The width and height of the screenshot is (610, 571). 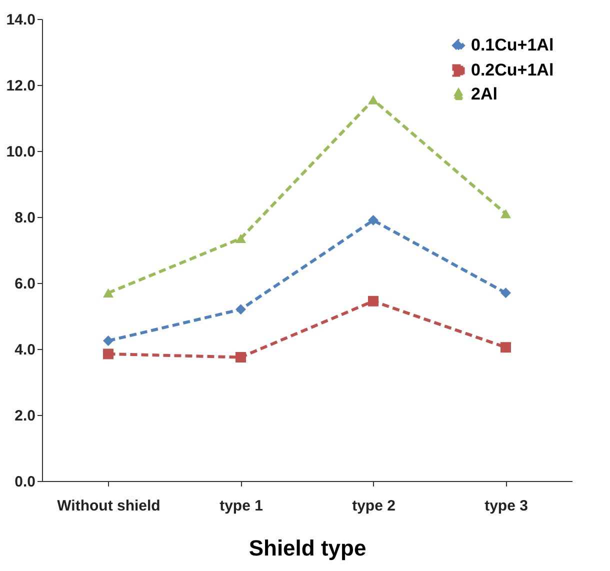 I want to click on legend-label: 0.2Cu+1Al, so click(x=512, y=70).